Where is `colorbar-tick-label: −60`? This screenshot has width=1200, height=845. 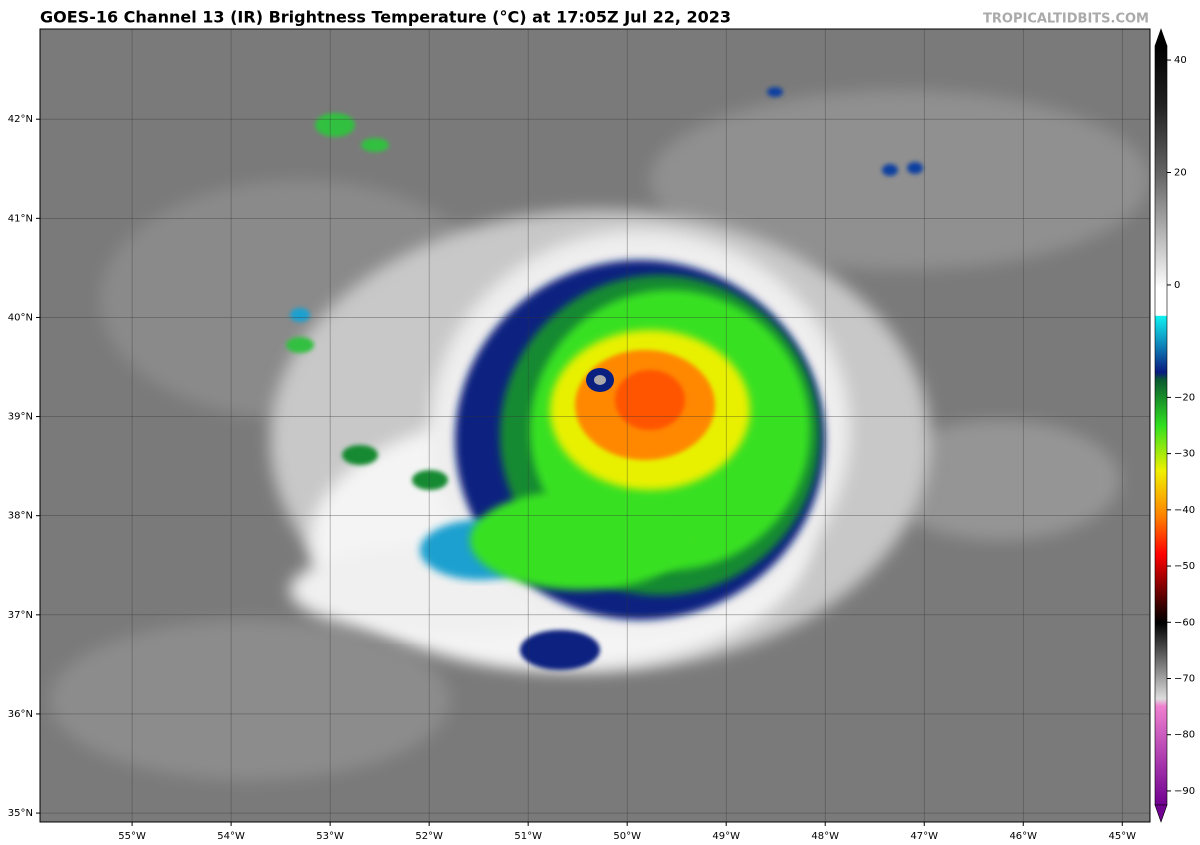
colorbar-tick-label: −60 is located at coordinates (1184, 622).